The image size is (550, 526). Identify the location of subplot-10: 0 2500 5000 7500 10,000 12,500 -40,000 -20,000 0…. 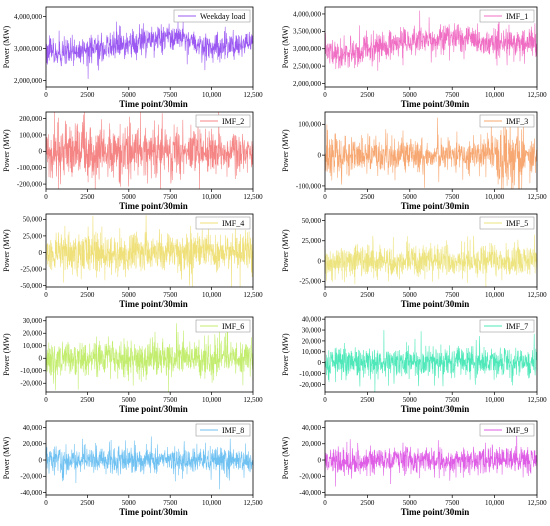
(414, 468).